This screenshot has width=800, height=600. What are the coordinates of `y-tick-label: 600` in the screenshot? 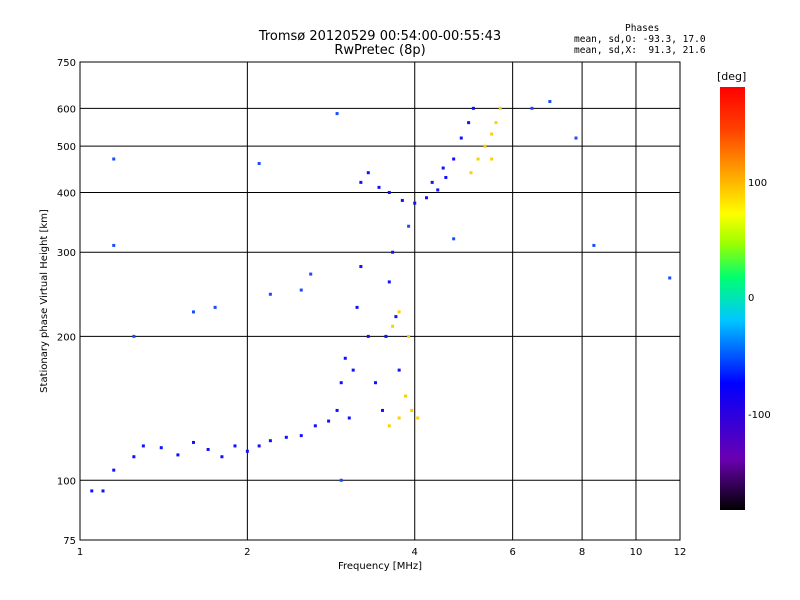 It's located at (66, 109).